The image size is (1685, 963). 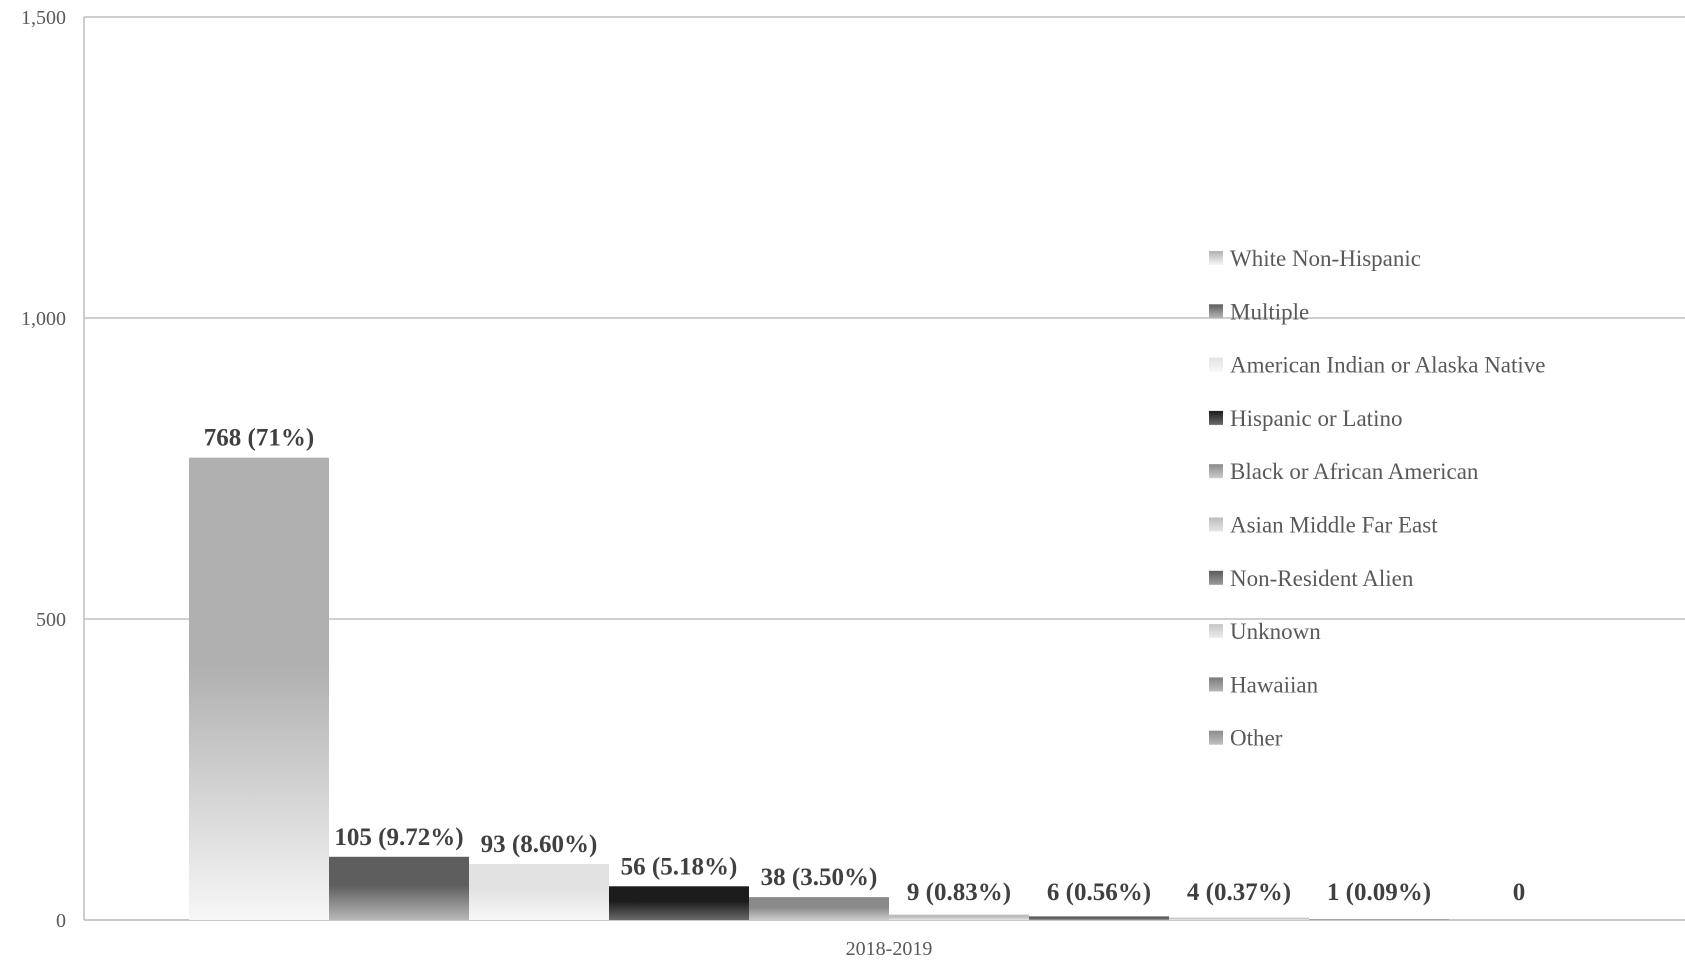 What do you see at coordinates (1256, 738) in the screenshot?
I see `legend-label: Other` at bounding box center [1256, 738].